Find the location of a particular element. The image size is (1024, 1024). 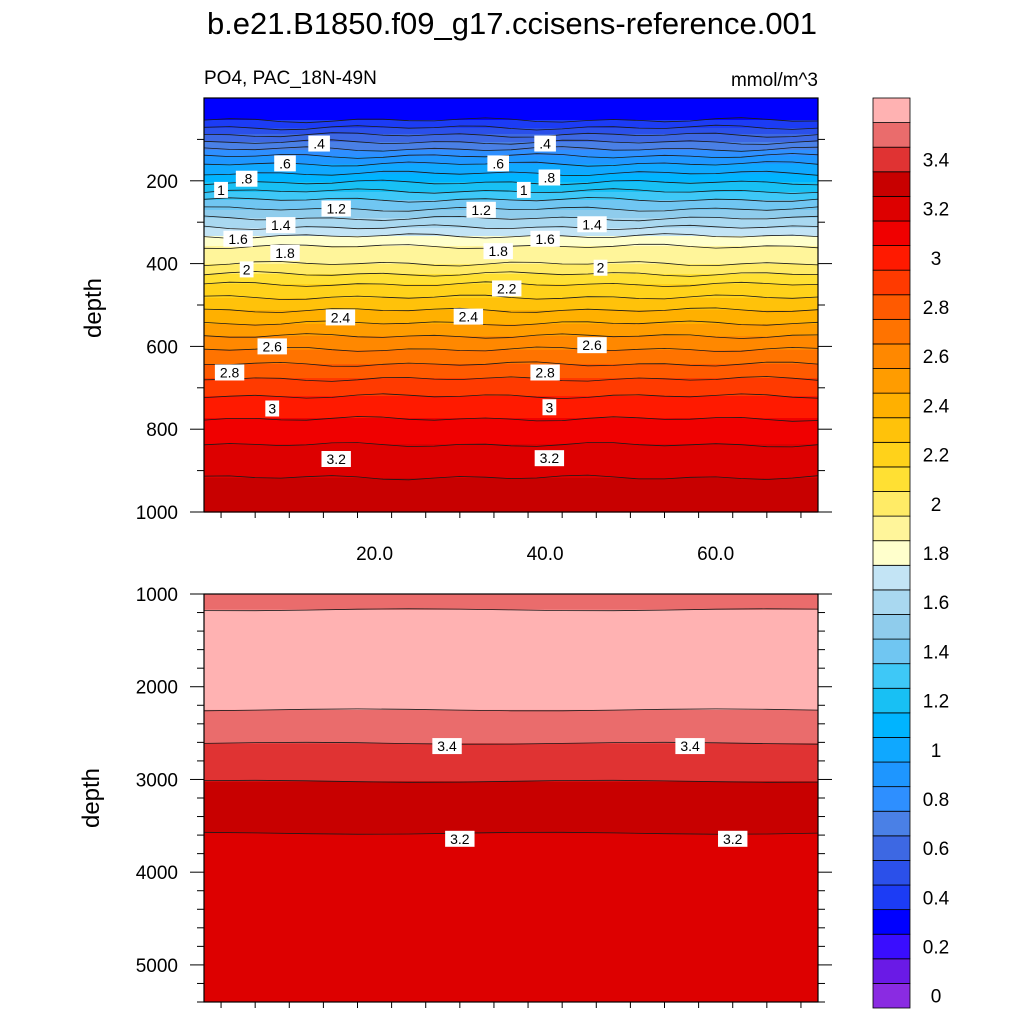

upper-contour-label: 1.4 is located at coordinates (592, 224).